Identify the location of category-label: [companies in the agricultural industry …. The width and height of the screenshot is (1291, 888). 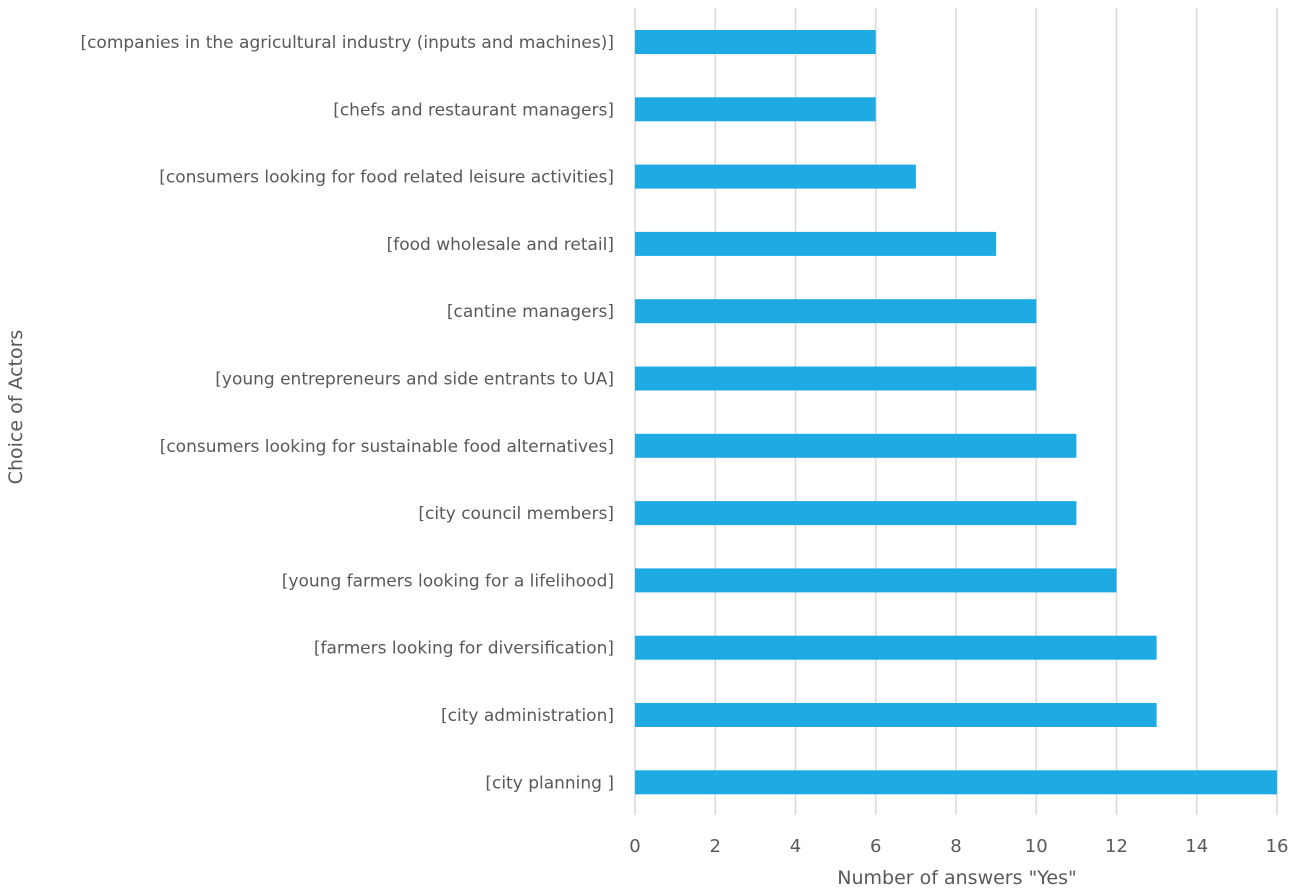
(347, 43).